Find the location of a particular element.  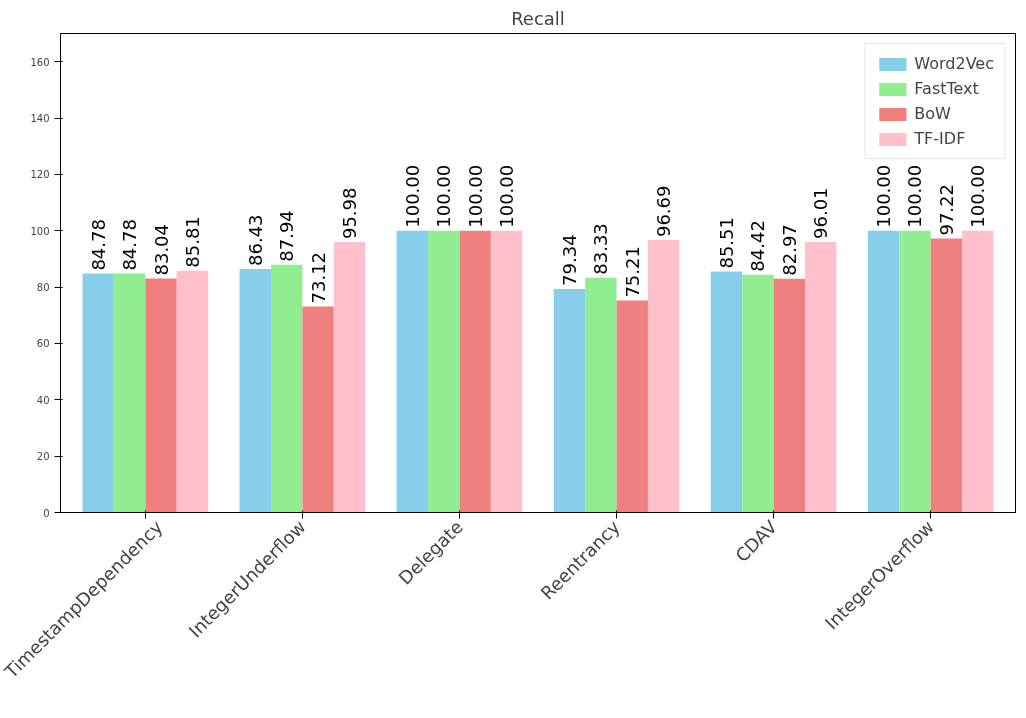

data-label: 83.33 is located at coordinates (601, 249).